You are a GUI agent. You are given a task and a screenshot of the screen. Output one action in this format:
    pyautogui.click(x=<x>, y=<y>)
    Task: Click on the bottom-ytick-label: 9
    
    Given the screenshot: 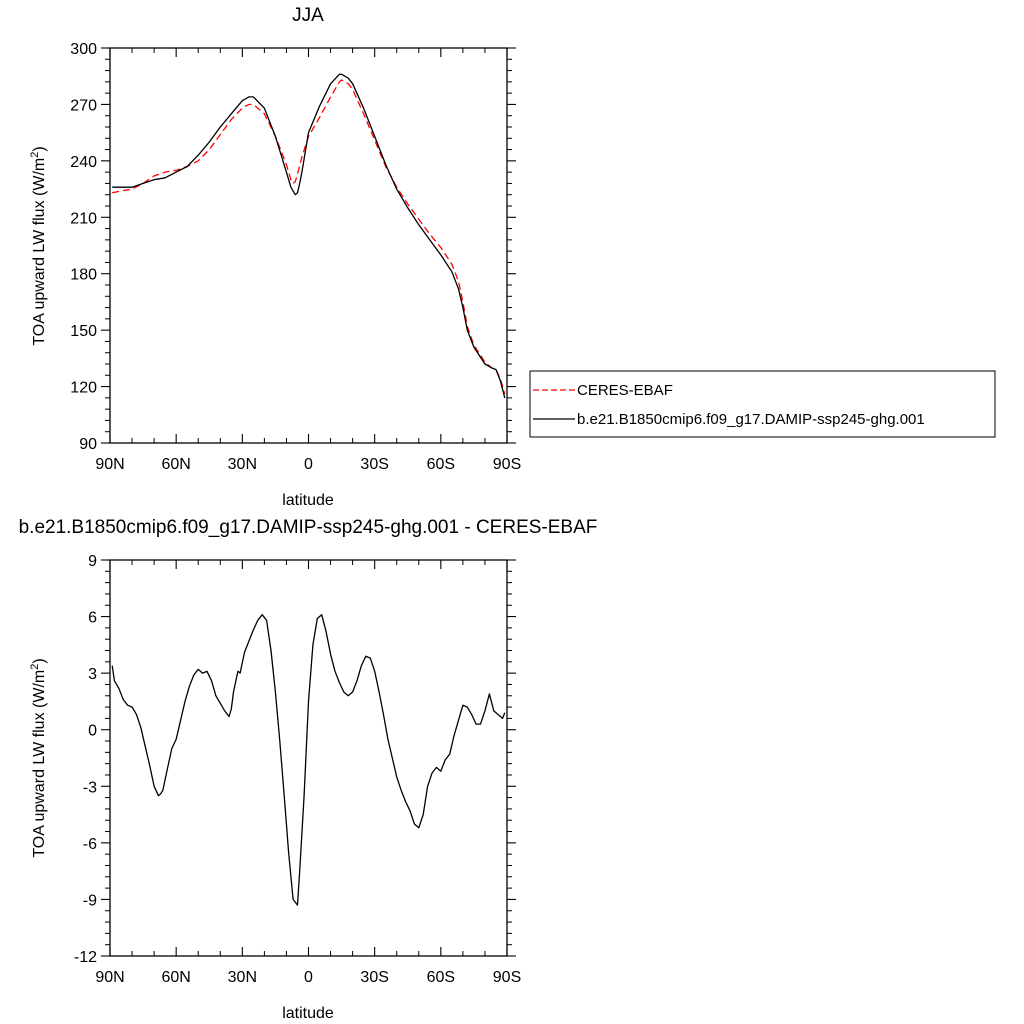 What is the action you would take?
    pyautogui.click(x=92, y=561)
    